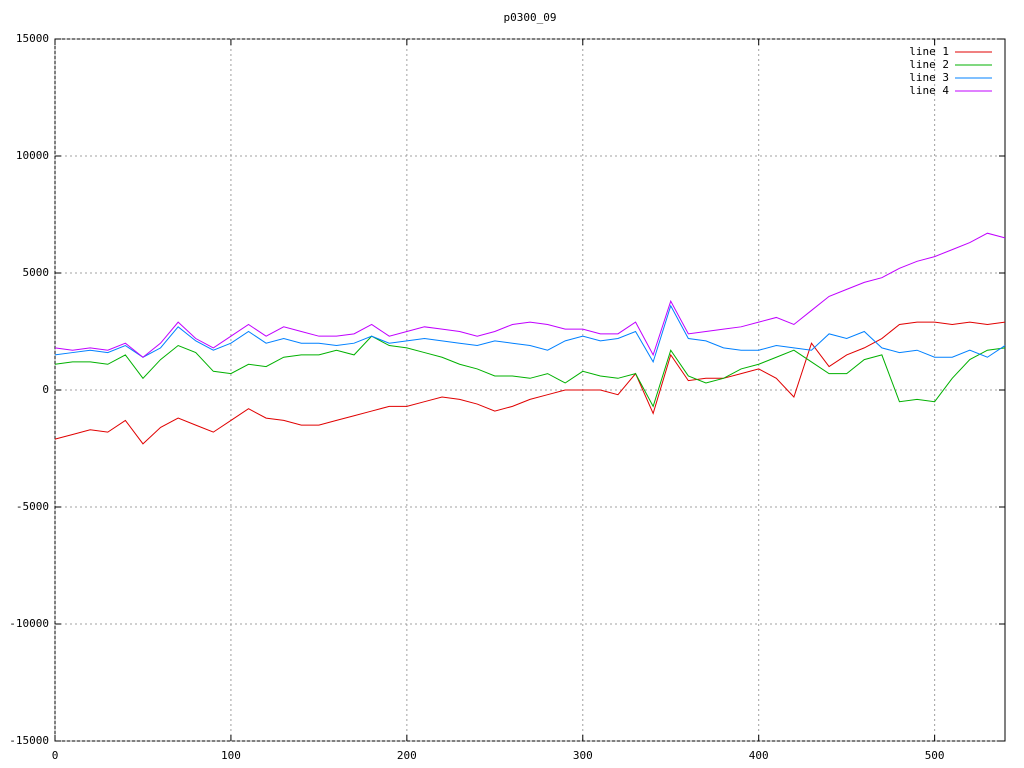  Describe the element at coordinates (583, 755) in the screenshot. I see `x-tick-label: 300` at that location.